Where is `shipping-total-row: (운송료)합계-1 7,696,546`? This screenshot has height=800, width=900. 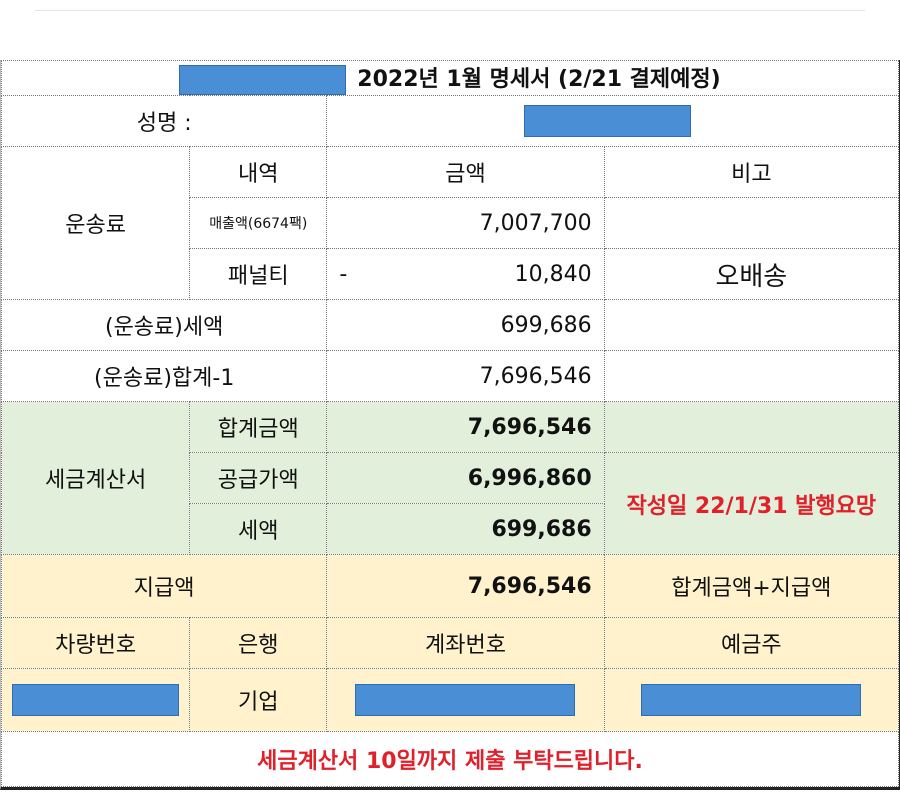
shipping-total-row: (운송료)합계-1 7,696,546 is located at coordinates (450, 376).